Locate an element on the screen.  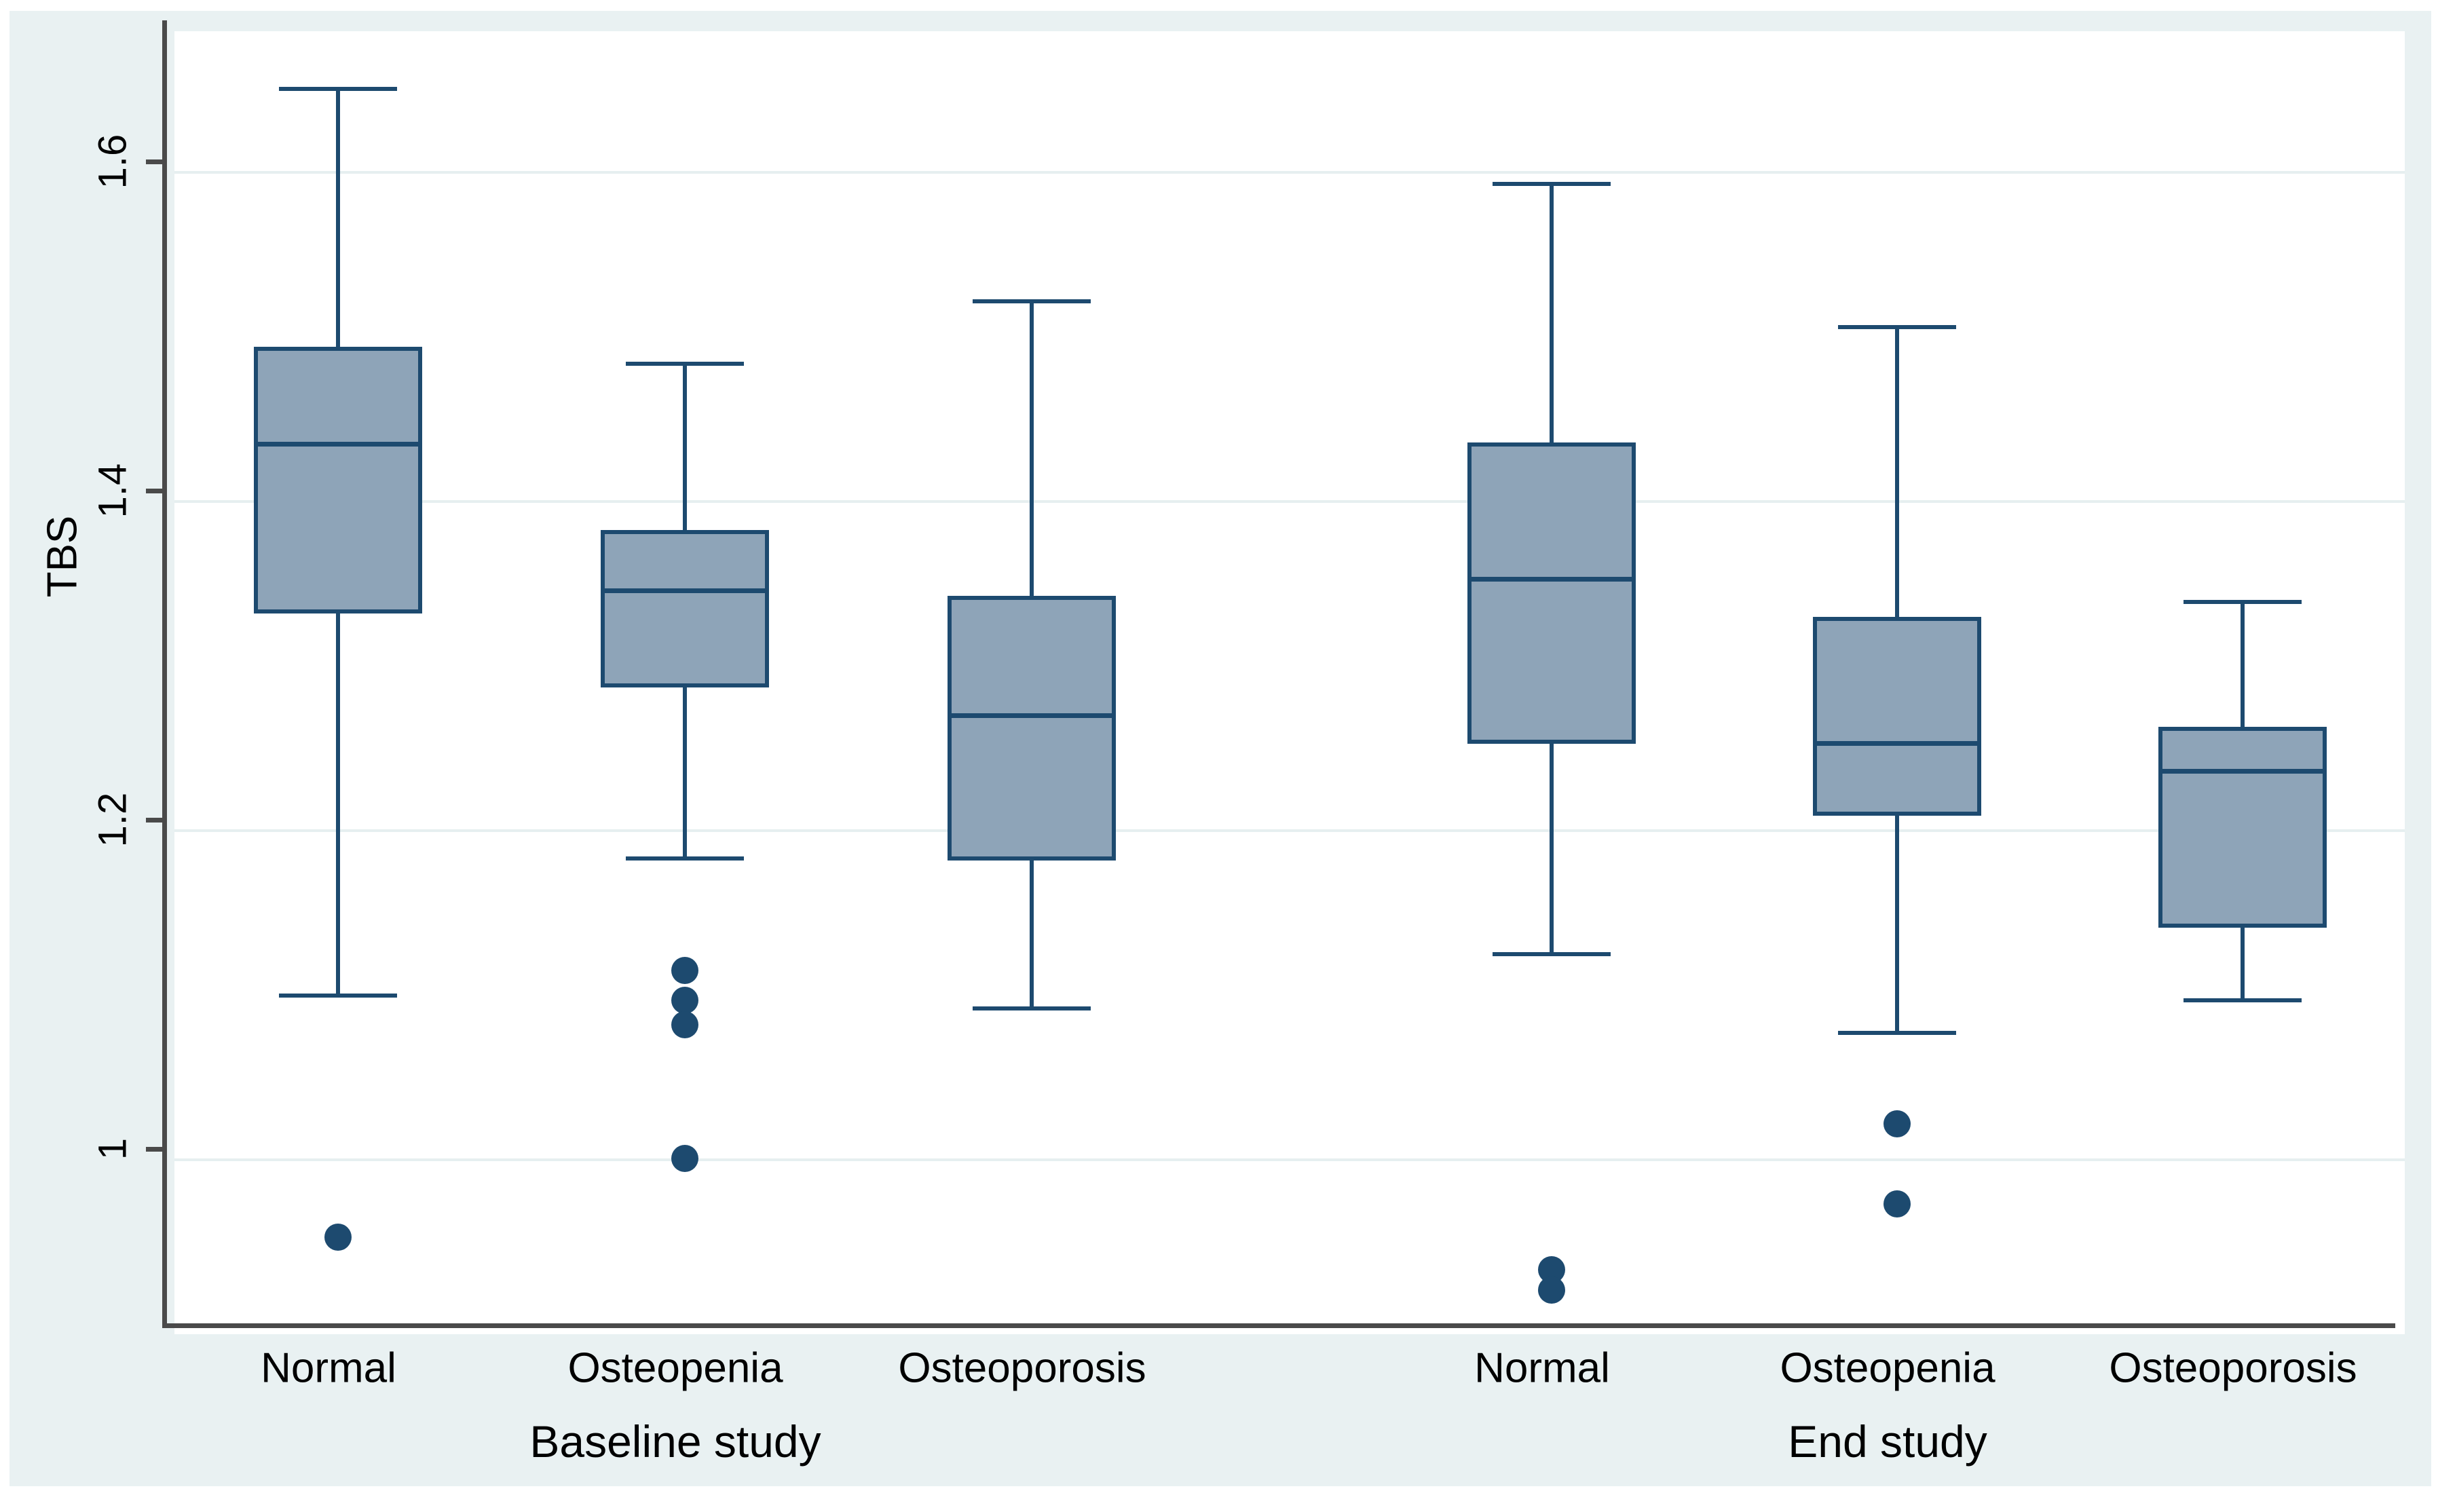
x-group-label-baseline-study: Baseline study is located at coordinates (675, 1441).